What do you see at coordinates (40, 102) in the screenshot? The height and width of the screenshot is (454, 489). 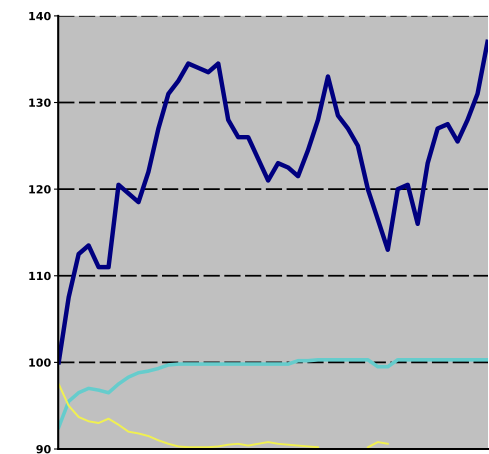 I see `y-tick-label: 130` at bounding box center [40, 102].